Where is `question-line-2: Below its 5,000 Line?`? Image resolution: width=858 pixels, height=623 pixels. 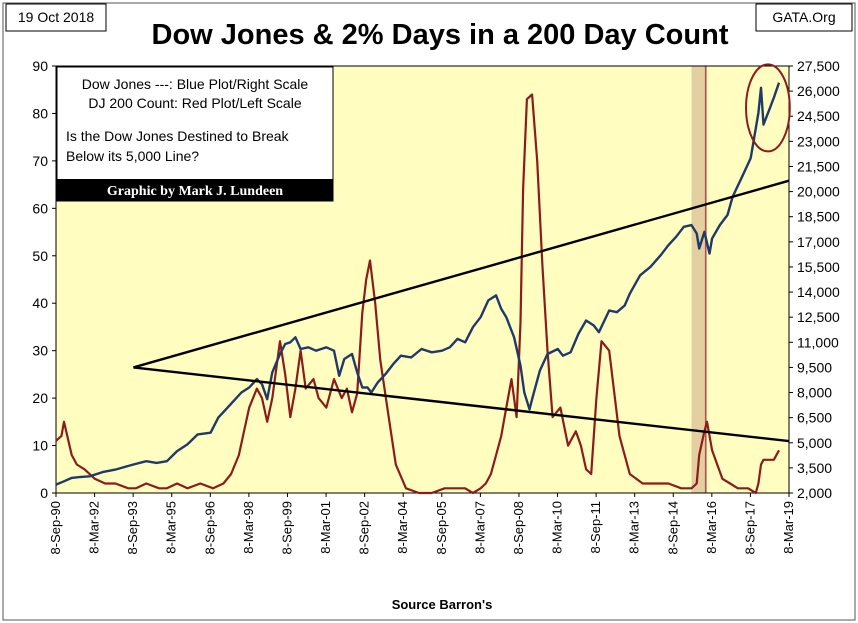 question-line-2: Below its 5,000 Line? is located at coordinates (132, 156).